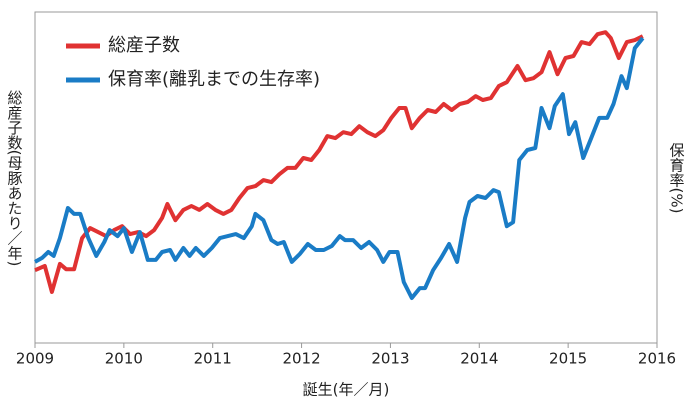 This screenshot has width=688, height=406. I want to click on x-axis-label: 誕生(年／月), so click(346, 390).